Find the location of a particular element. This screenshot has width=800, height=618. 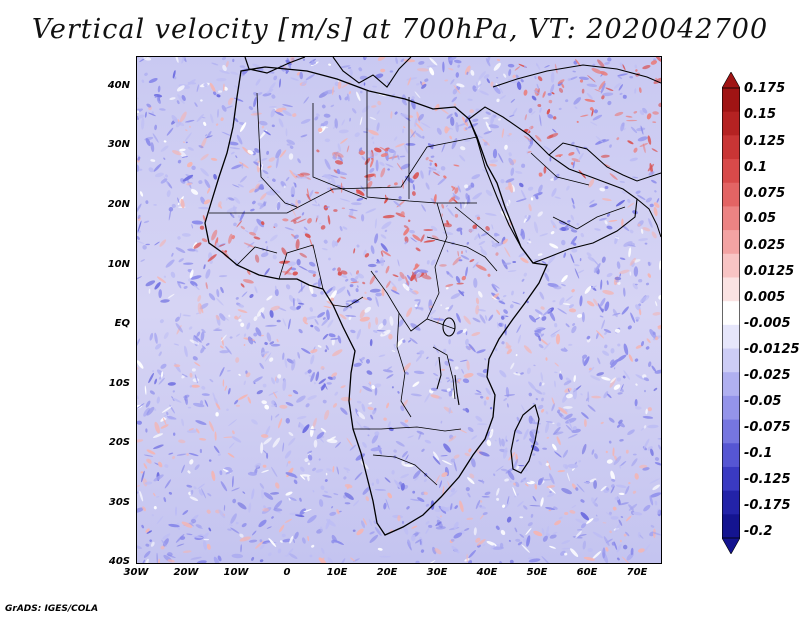

colorbar-label: 0.075 is located at coordinates (765, 193).